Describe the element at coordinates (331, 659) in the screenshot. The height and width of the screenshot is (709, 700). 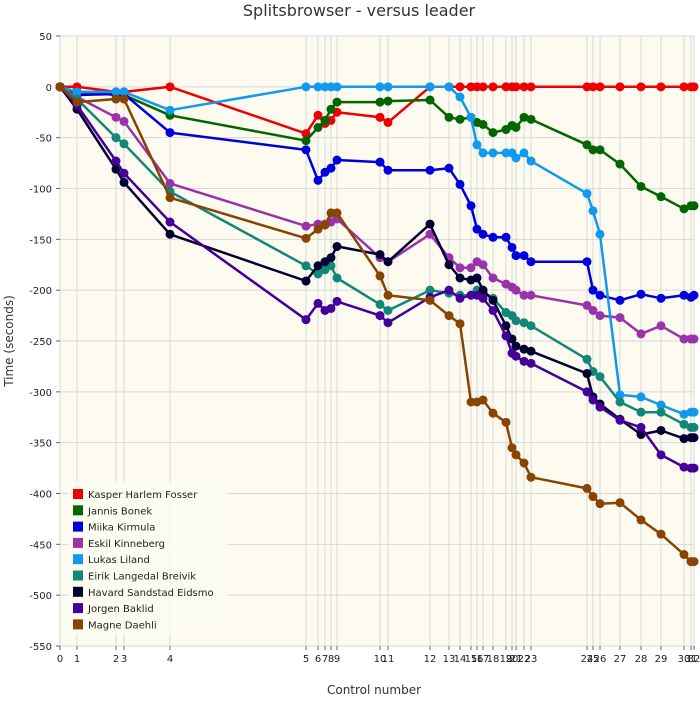
I see `x-tick-label: 8` at that location.